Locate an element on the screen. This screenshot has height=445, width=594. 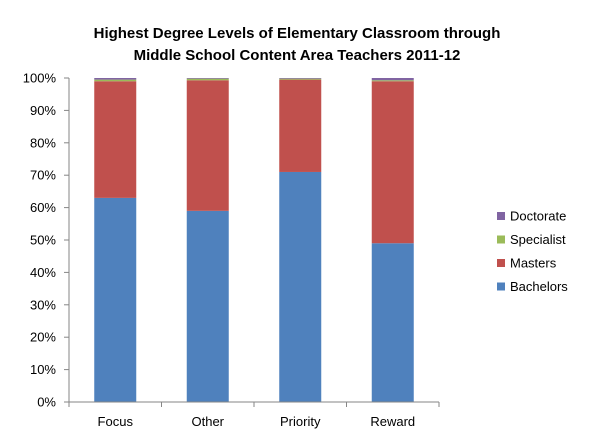
y-tick-label: 40% is located at coordinates (43, 272).